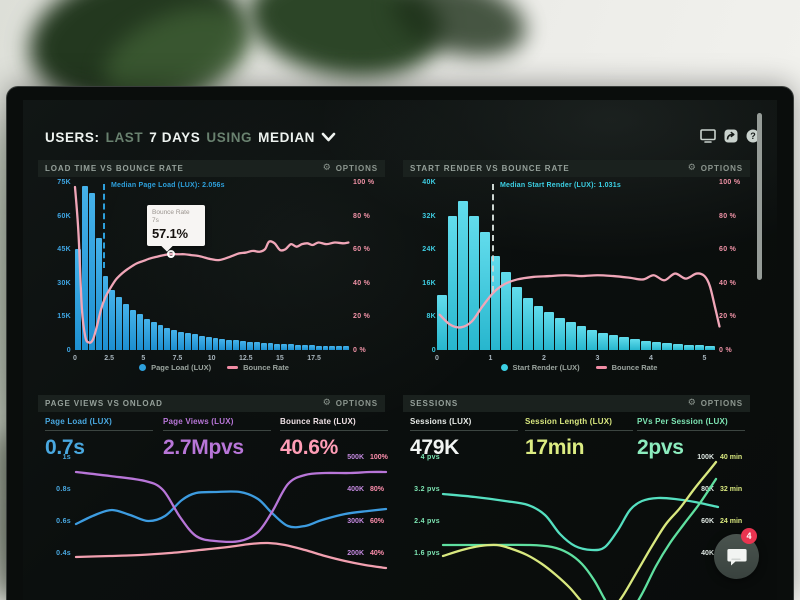 Image resolution: width=800 pixels, height=600 pixels. I want to click on stat-column: Page Load (LUX) 0.7s, so click(99, 438).